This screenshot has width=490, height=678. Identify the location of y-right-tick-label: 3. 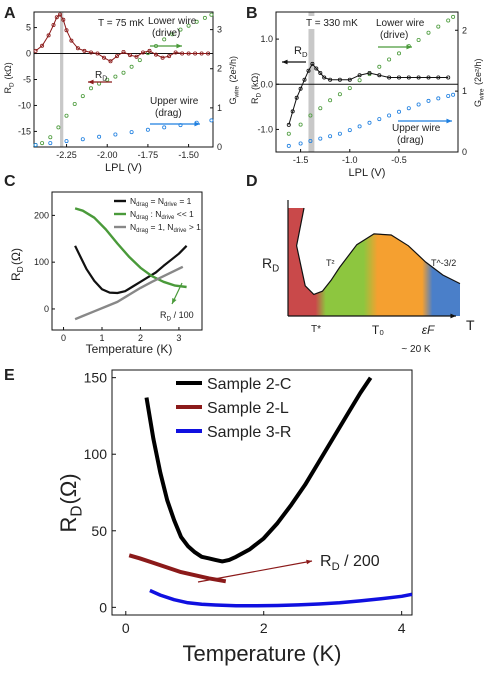
(219, 30).